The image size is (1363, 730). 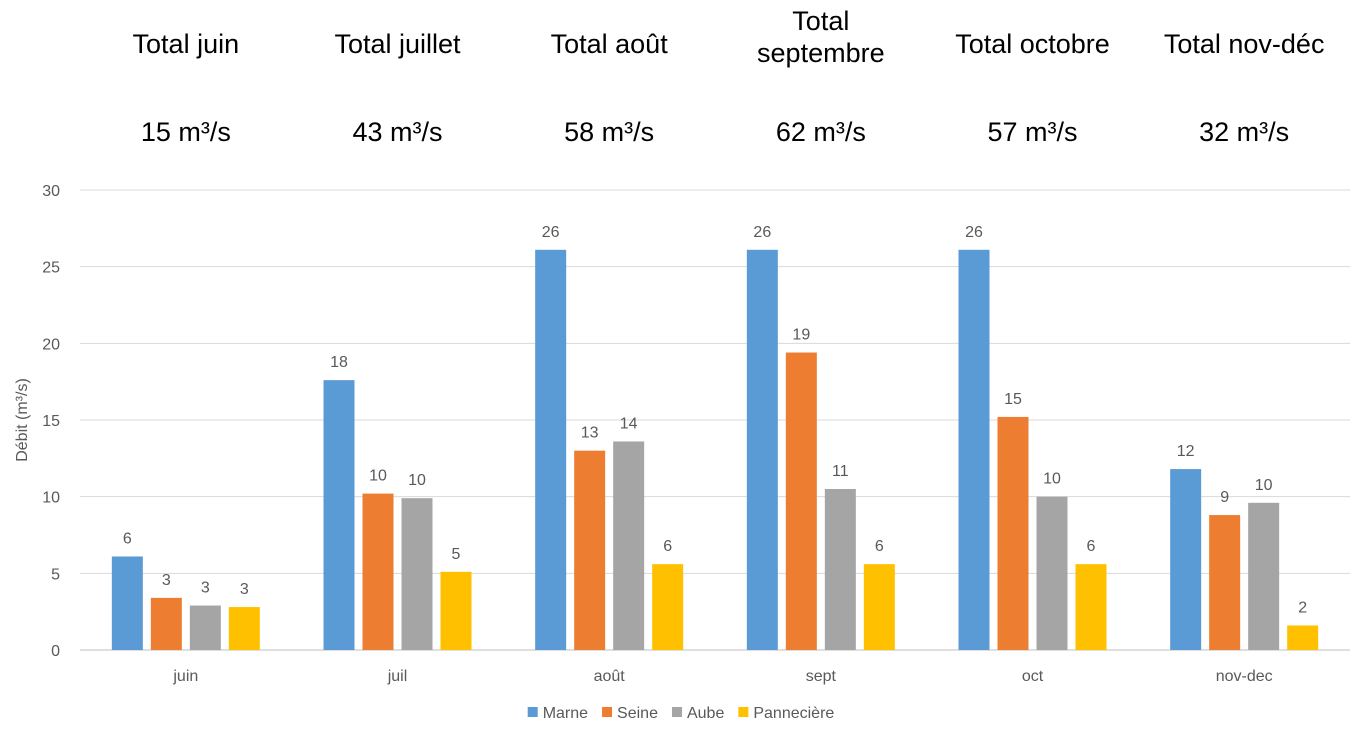 What do you see at coordinates (244, 628) in the screenshot?
I see `bar-pannecière-juin` at bounding box center [244, 628].